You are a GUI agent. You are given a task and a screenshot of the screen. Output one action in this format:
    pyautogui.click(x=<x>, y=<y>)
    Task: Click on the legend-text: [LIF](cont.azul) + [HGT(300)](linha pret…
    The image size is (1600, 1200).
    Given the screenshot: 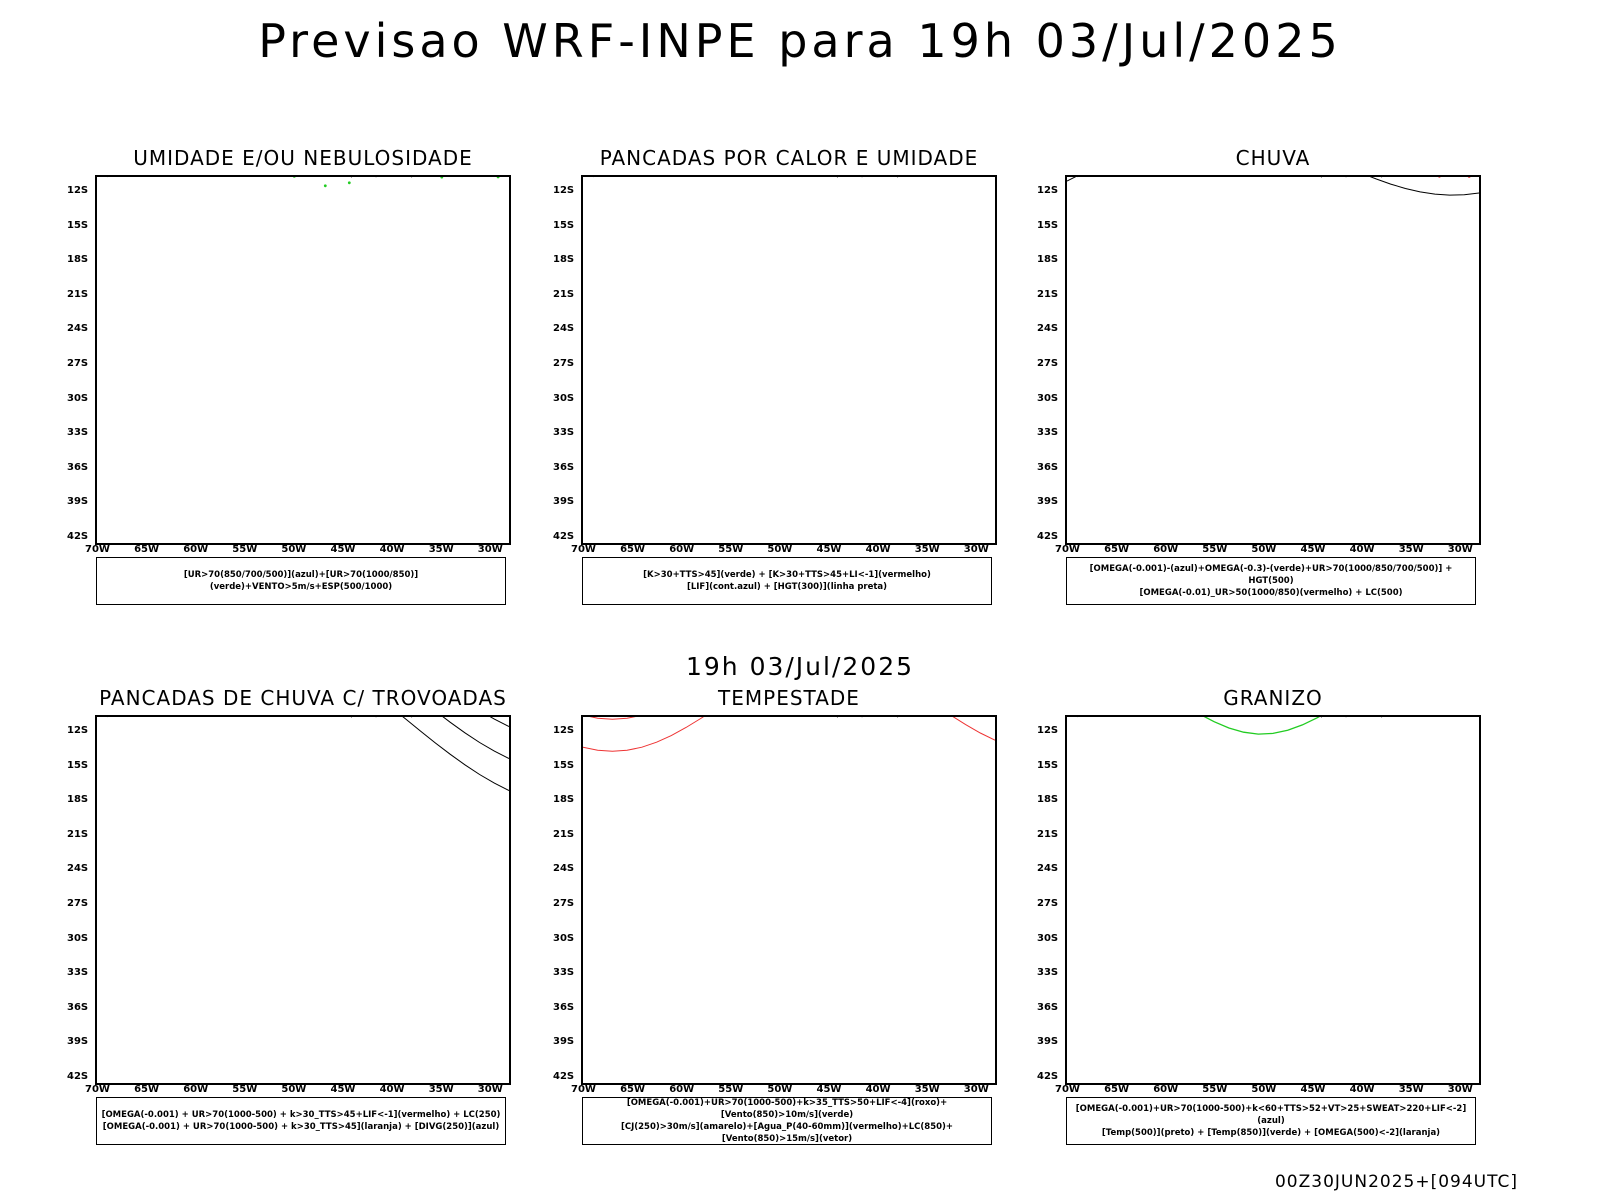 What is the action you would take?
    pyautogui.click(x=787, y=587)
    